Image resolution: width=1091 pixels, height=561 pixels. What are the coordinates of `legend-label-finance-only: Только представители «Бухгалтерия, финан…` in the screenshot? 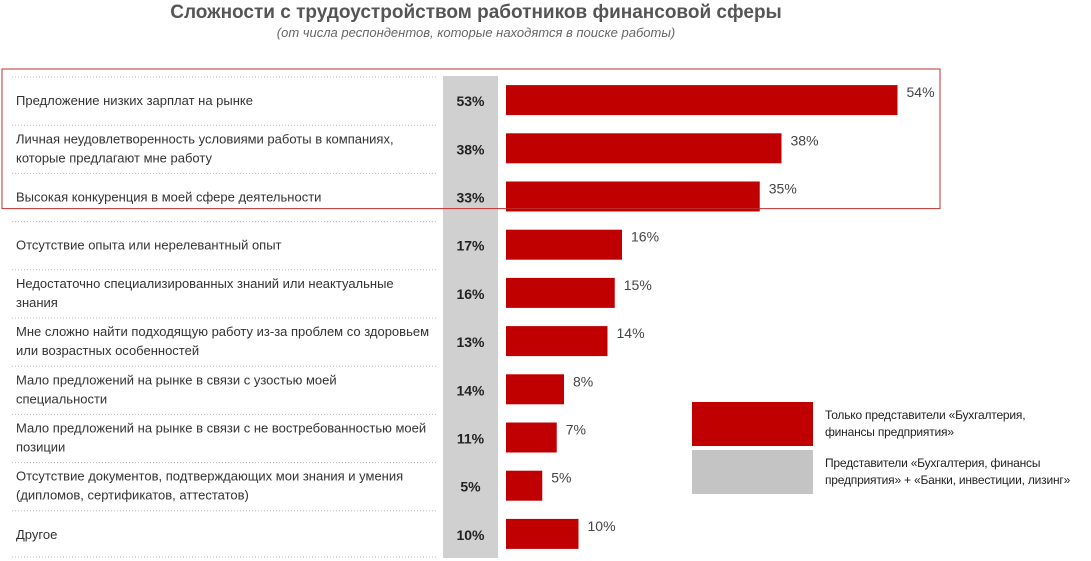 It's located at (957, 424).